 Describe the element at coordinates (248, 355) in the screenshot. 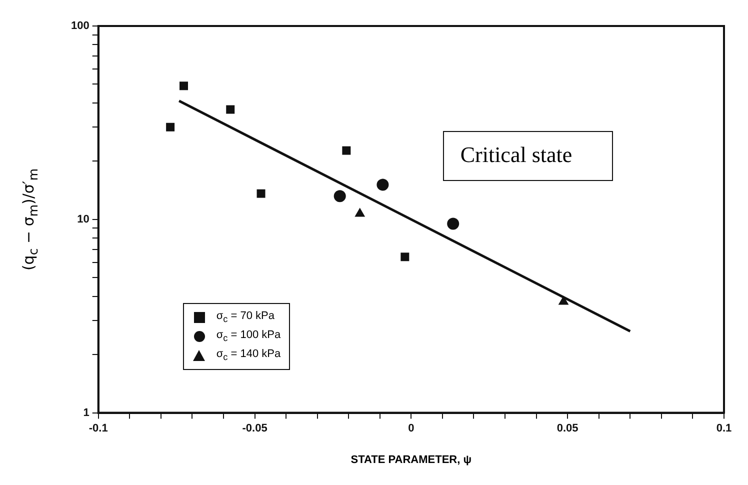

I see `legend-label: σ$_{c}$ = 140 kPa` at that location.